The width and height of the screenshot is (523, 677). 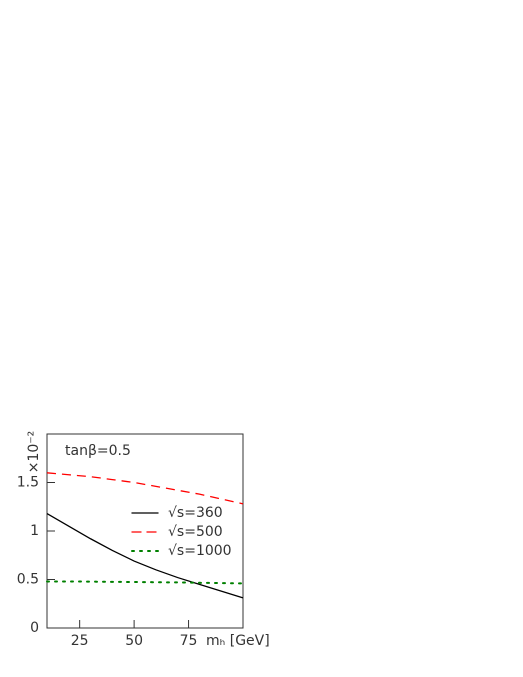 I want to click on x-axis-label: mₕ [GeV], so click(x=238, y=641).